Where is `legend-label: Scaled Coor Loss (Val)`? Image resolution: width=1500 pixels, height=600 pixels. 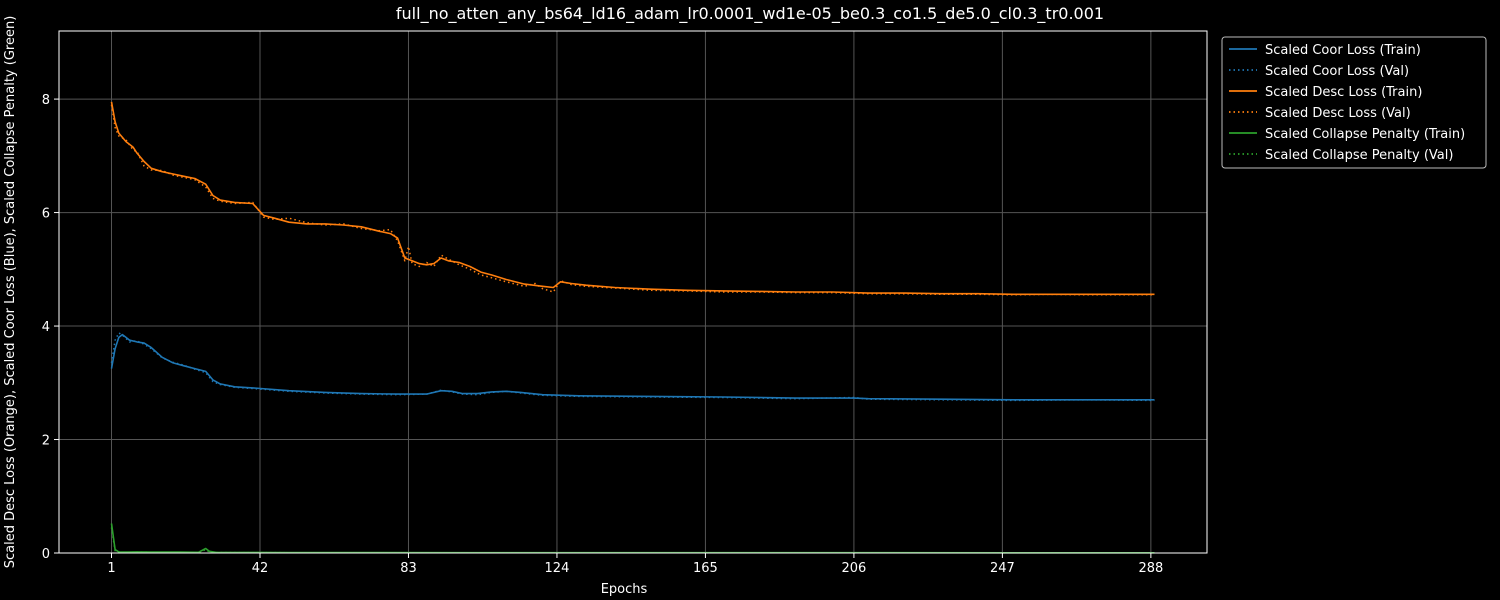 legend-label: Scaled Coor Loss (Val) is located at coordinates (1337, 71).